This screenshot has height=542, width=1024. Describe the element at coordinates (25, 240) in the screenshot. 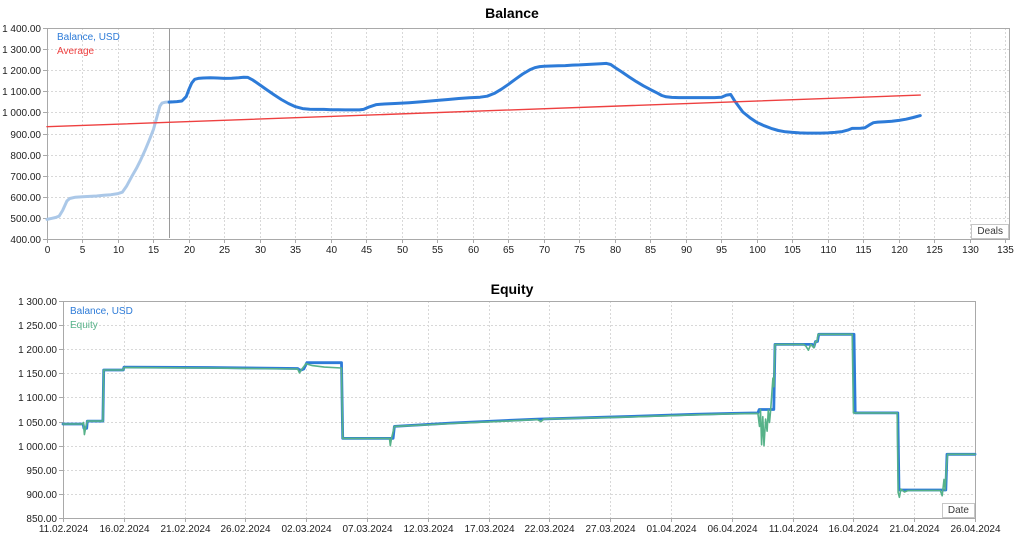

I see `y-tick-label: 400.00` at that location.